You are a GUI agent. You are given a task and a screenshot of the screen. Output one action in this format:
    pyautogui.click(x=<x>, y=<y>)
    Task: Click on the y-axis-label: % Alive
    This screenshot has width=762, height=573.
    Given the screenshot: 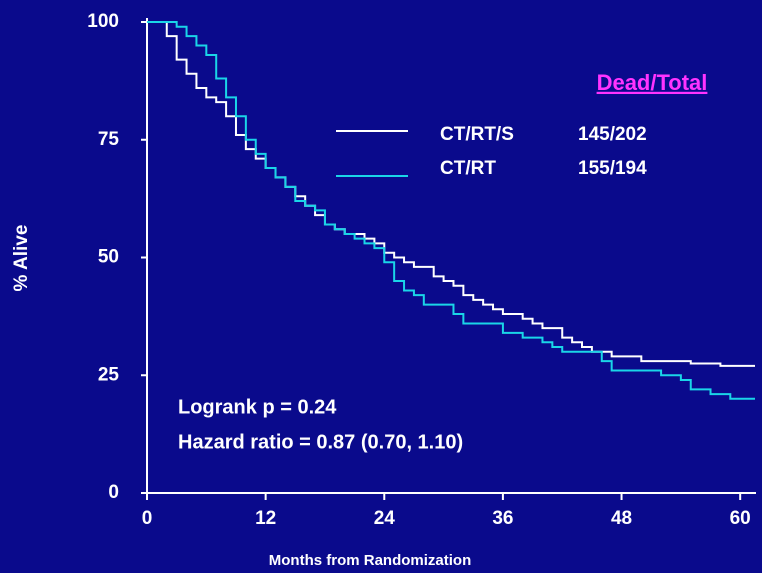 What is the action you would take?
    pyautogui.click(x=21, y=258)
    